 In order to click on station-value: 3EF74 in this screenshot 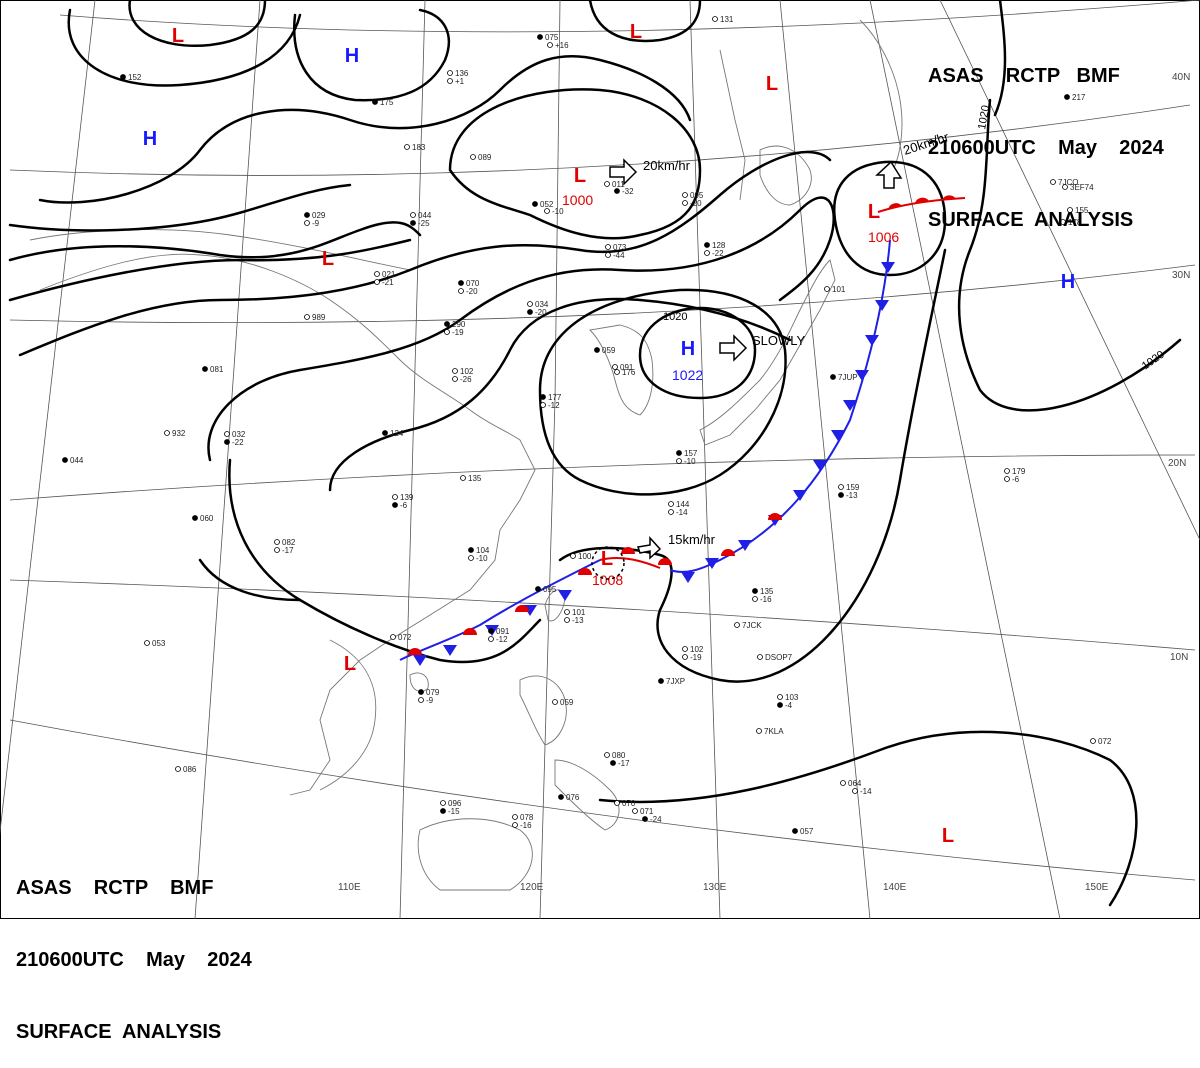, I will do `click(1082, 187)`.